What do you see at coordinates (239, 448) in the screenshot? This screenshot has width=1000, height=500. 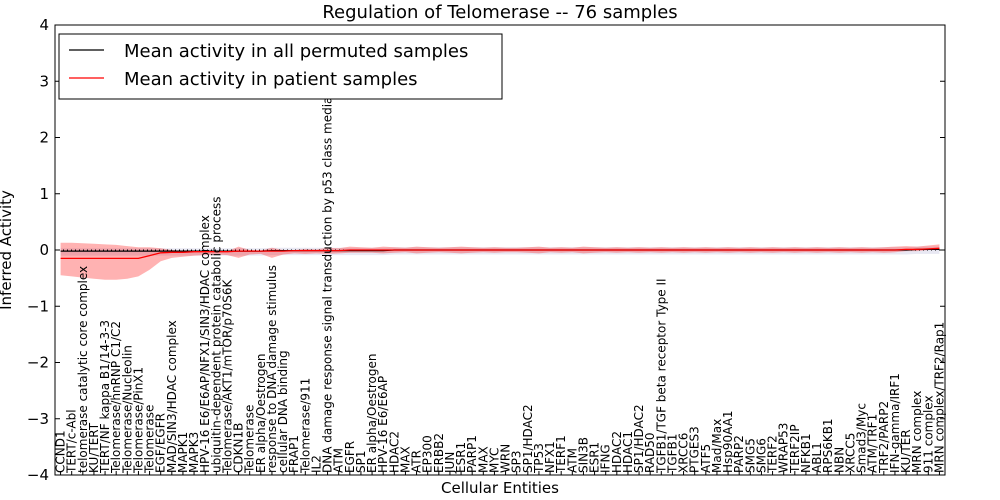 I see `x-entity-label: CDKN1B` at bounding box center [239, 448].